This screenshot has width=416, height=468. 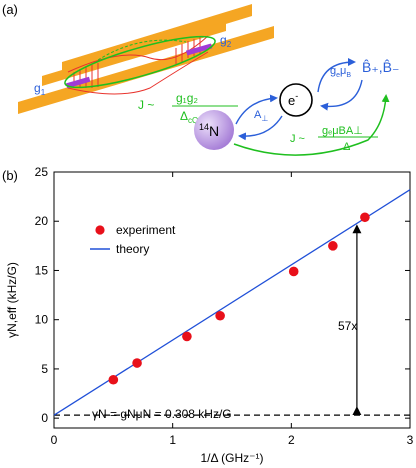 What do you see at coordinates (42, 270) in the screenshot?
I see `y-tick-label: 15` at bounding box center [42, 270].